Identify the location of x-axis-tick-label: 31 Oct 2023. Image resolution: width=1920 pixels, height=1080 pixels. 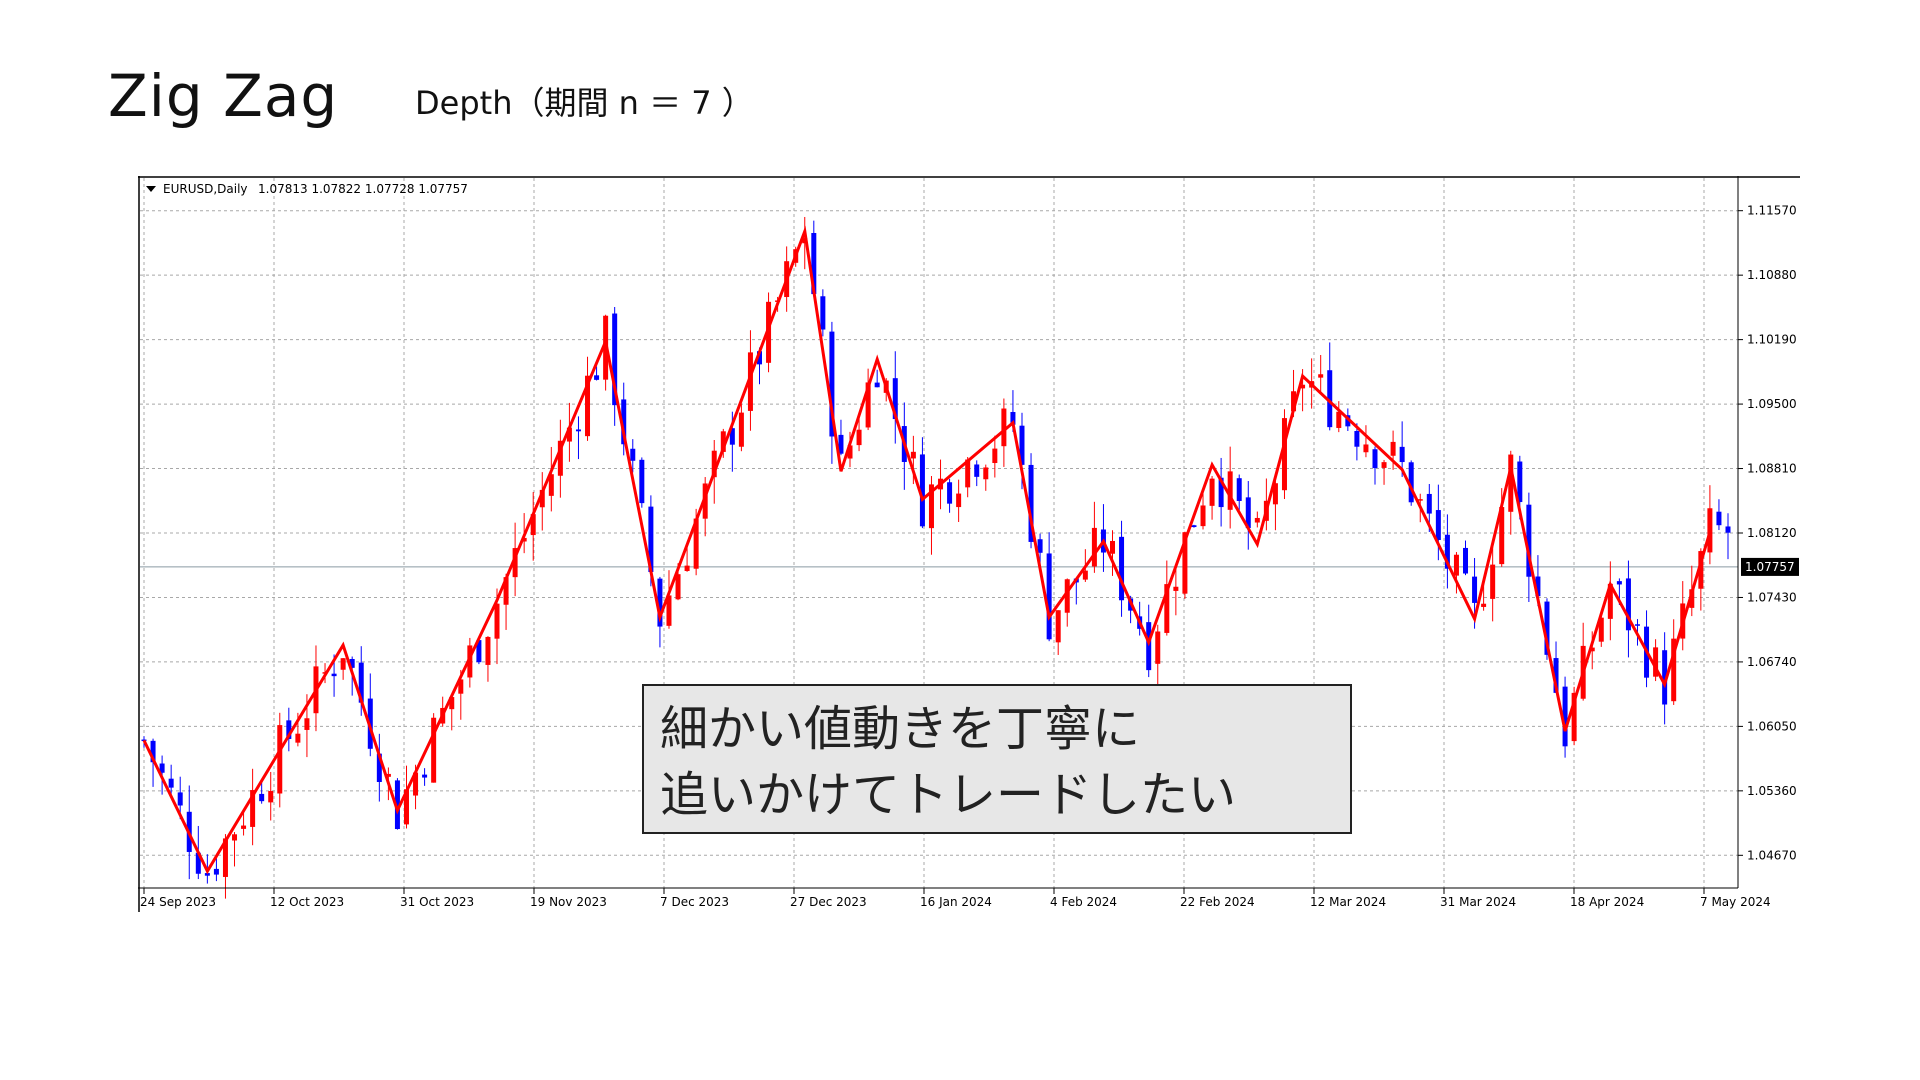
(437, 902).